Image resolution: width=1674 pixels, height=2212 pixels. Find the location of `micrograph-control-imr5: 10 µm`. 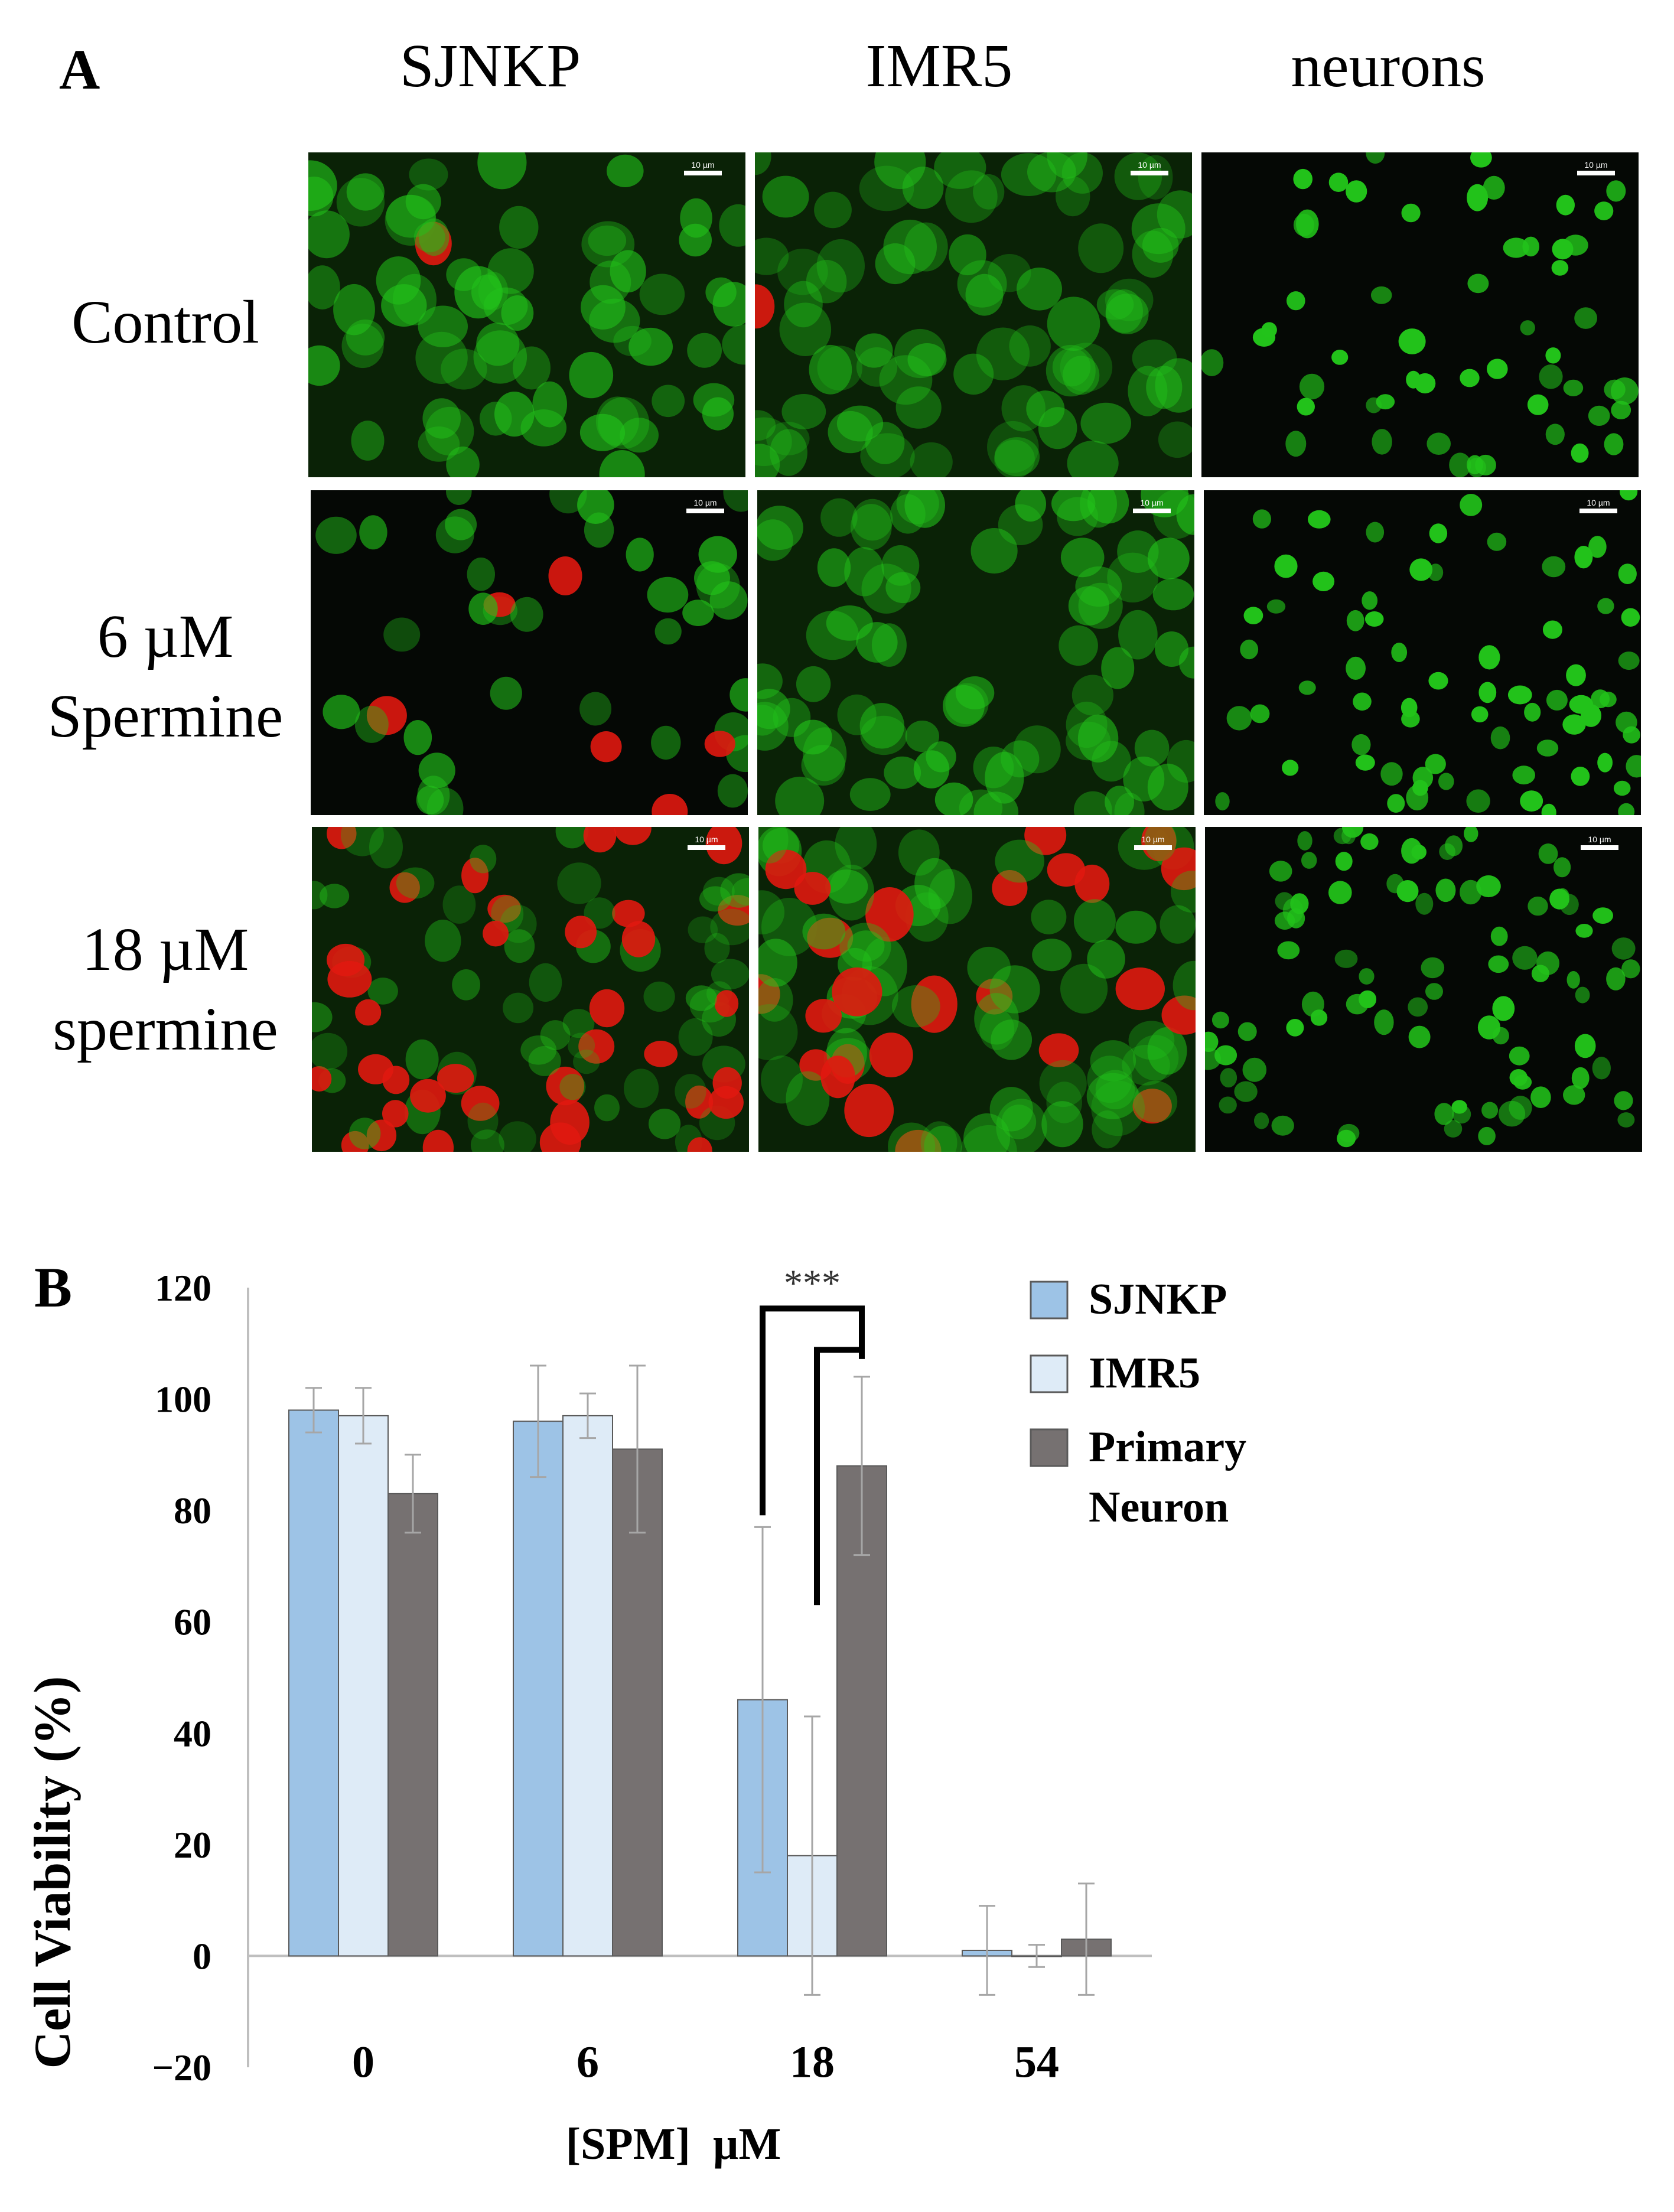

micrograph-control-imr5: 10 µm is located at coordinates (973, 314).